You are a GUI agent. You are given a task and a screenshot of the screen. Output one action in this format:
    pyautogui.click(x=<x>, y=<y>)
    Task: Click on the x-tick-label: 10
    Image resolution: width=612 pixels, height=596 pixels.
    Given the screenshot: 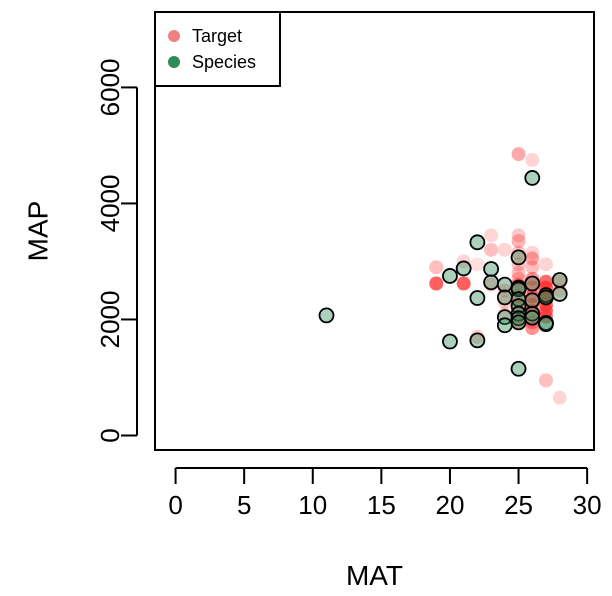 What is the action you would take?
    pyautogui.click(x=312, y=505)
    